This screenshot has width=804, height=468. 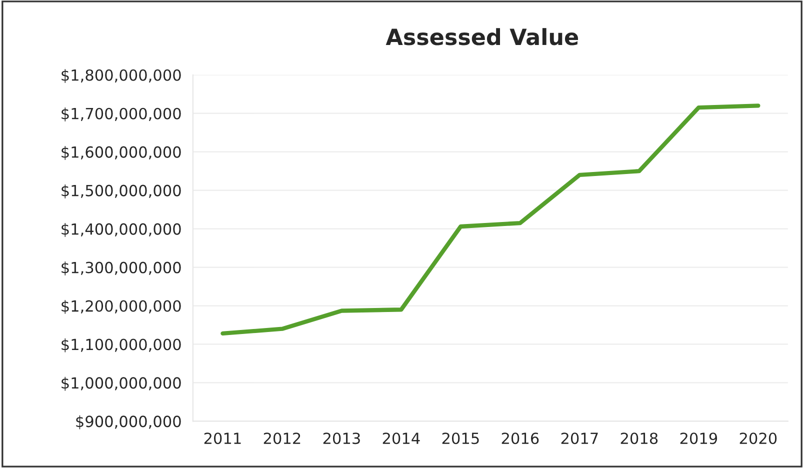 What do you see at coordinates (121, 383) in the screenshot?
I see `y-tick-label: $1,000,000,000` at bounding box center [121, 383].